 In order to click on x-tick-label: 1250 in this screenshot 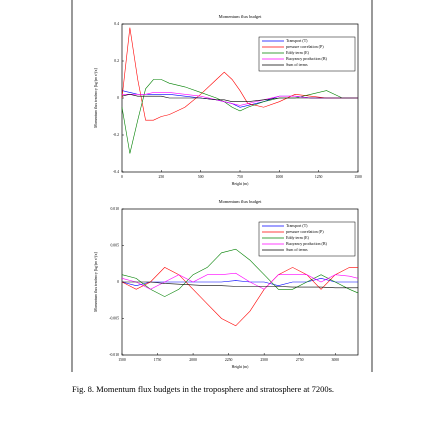, I will do `click(319, 177)`.